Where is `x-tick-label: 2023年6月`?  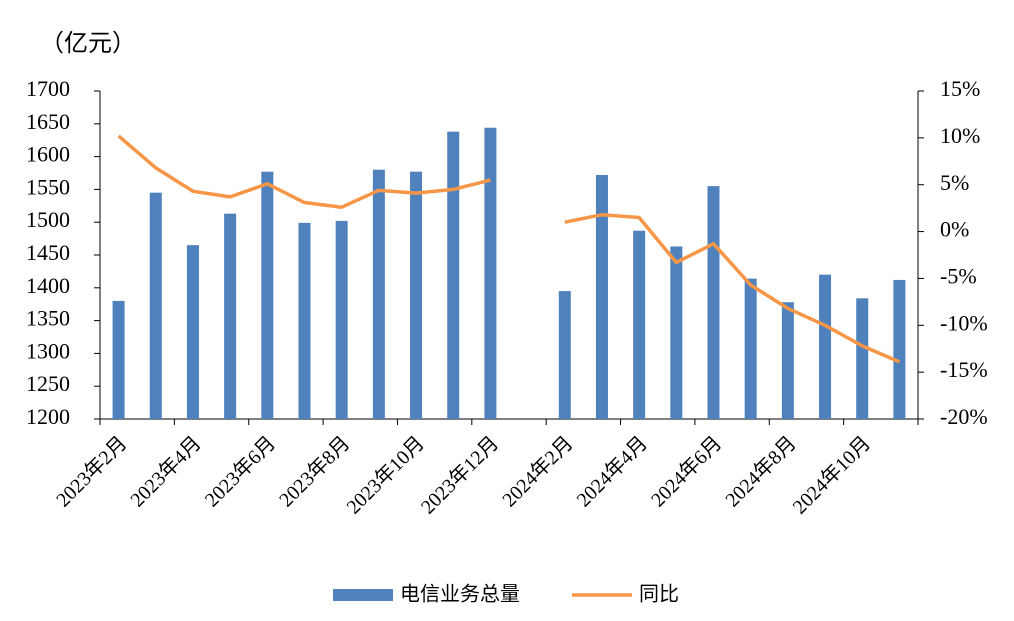
x-tick-label: 2023年6月 is located at coordinates (240, 472).